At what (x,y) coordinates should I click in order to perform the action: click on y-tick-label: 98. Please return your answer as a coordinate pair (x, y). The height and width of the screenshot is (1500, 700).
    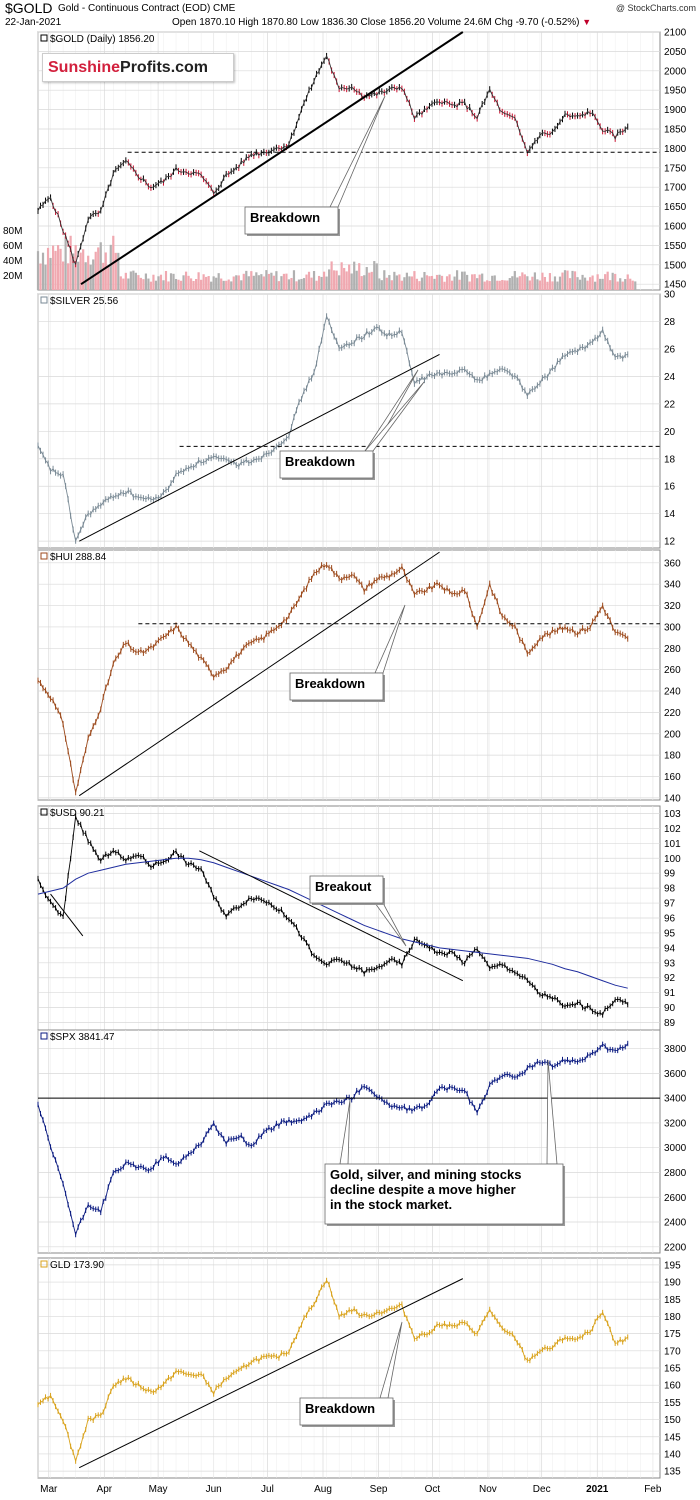
    Looking at the image, I should click on (670, 889).